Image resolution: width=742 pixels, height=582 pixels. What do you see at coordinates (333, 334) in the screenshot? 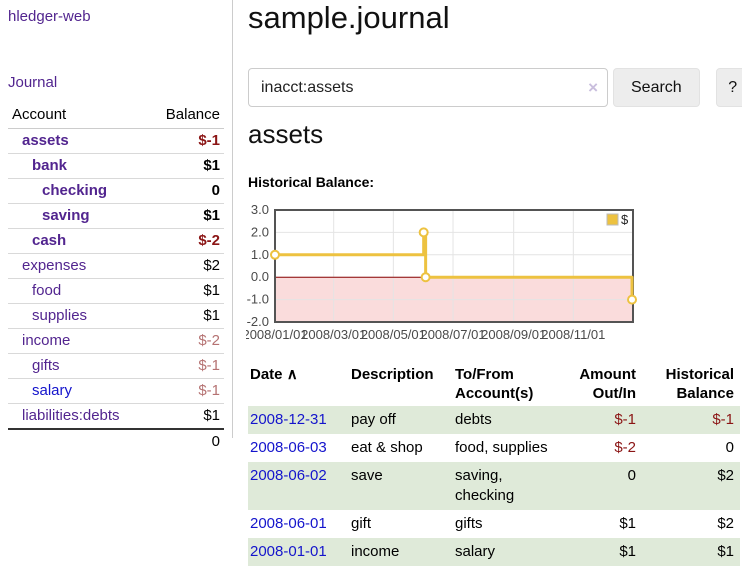
I see `x-axis-tick-label: 2008/03/01` at bounding box center [333, 334].